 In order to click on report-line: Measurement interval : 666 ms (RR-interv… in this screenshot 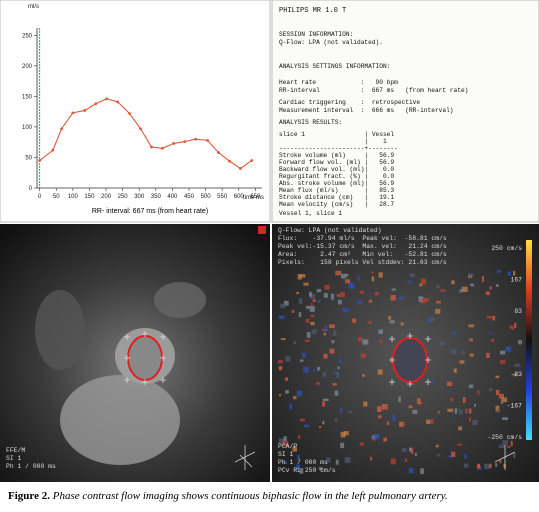, I will do `click(366, 110)`.